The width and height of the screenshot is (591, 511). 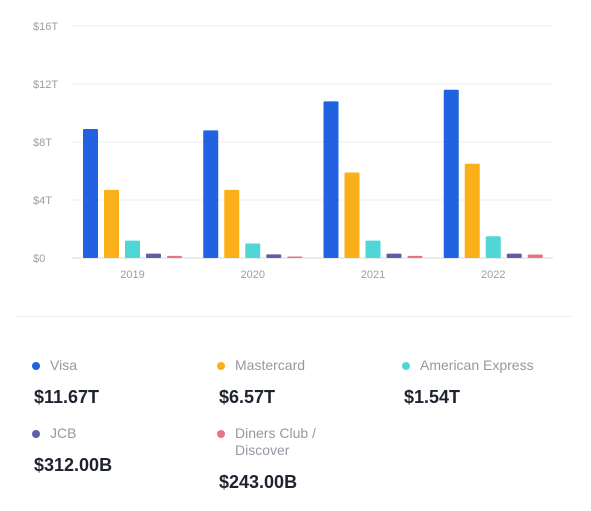 I want to click on bar-jcb-2019, so click(x=153, y=255).